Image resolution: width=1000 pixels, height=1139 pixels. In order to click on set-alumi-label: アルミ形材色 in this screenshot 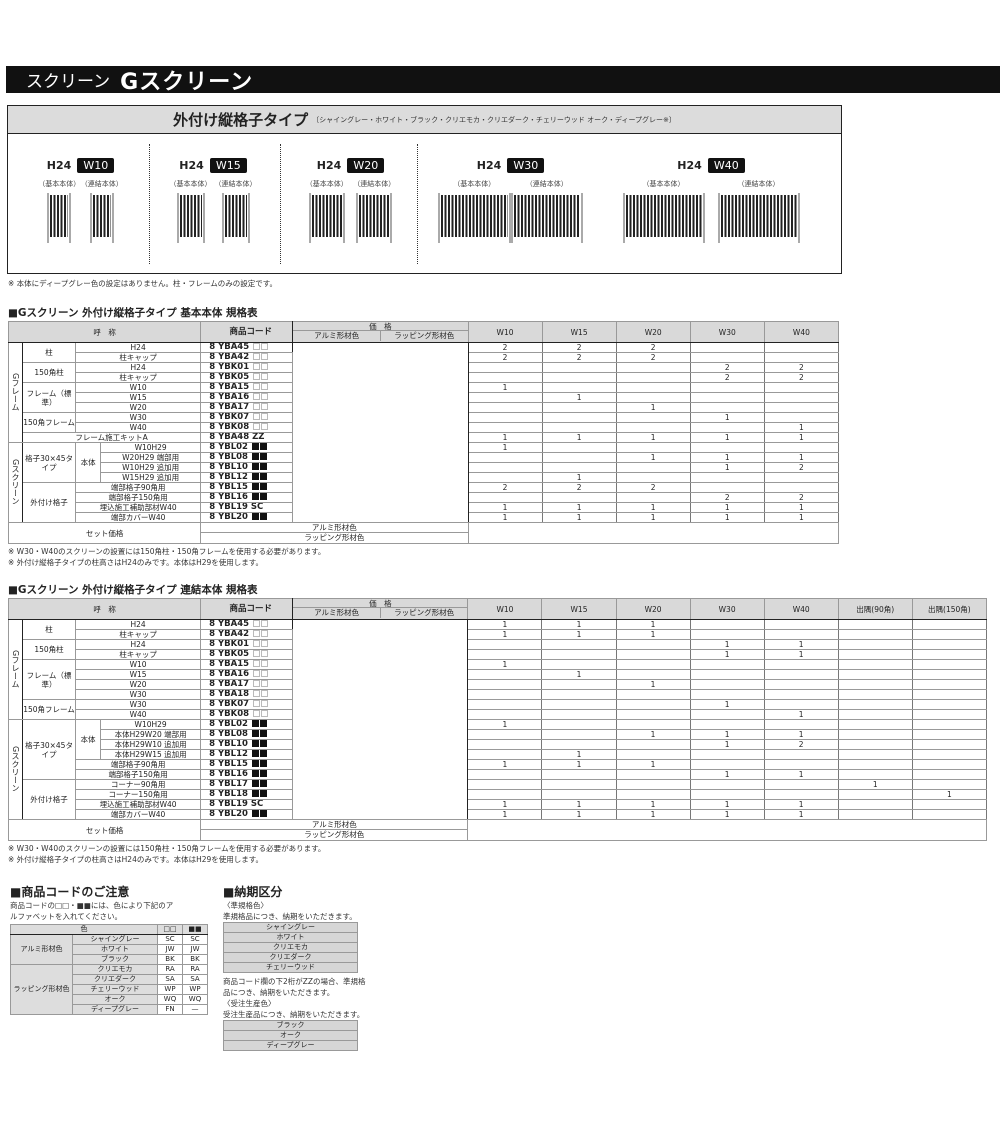, I will do `click(334, 528)`.